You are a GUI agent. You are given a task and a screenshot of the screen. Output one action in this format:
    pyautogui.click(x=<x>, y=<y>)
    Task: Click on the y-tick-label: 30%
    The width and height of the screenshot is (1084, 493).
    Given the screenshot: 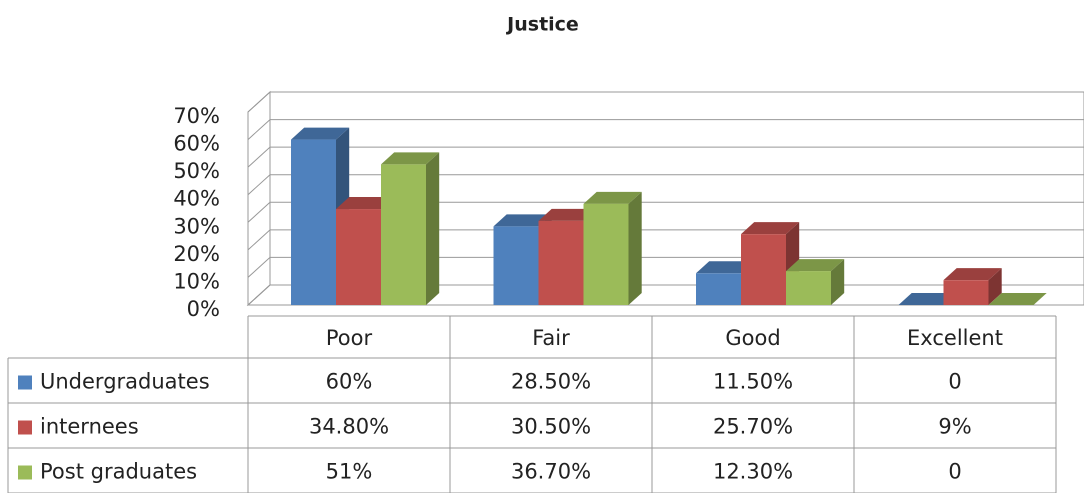 What is the action you would take?
    pyautogui.click(x=196, y=226)
    